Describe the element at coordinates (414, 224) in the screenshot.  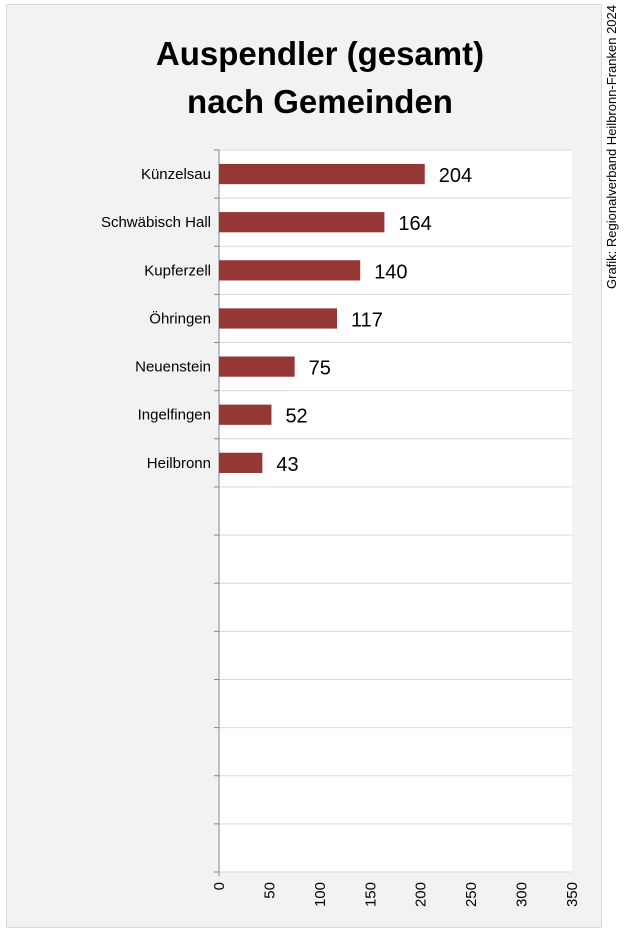
I see `data-label: 164` at that location.